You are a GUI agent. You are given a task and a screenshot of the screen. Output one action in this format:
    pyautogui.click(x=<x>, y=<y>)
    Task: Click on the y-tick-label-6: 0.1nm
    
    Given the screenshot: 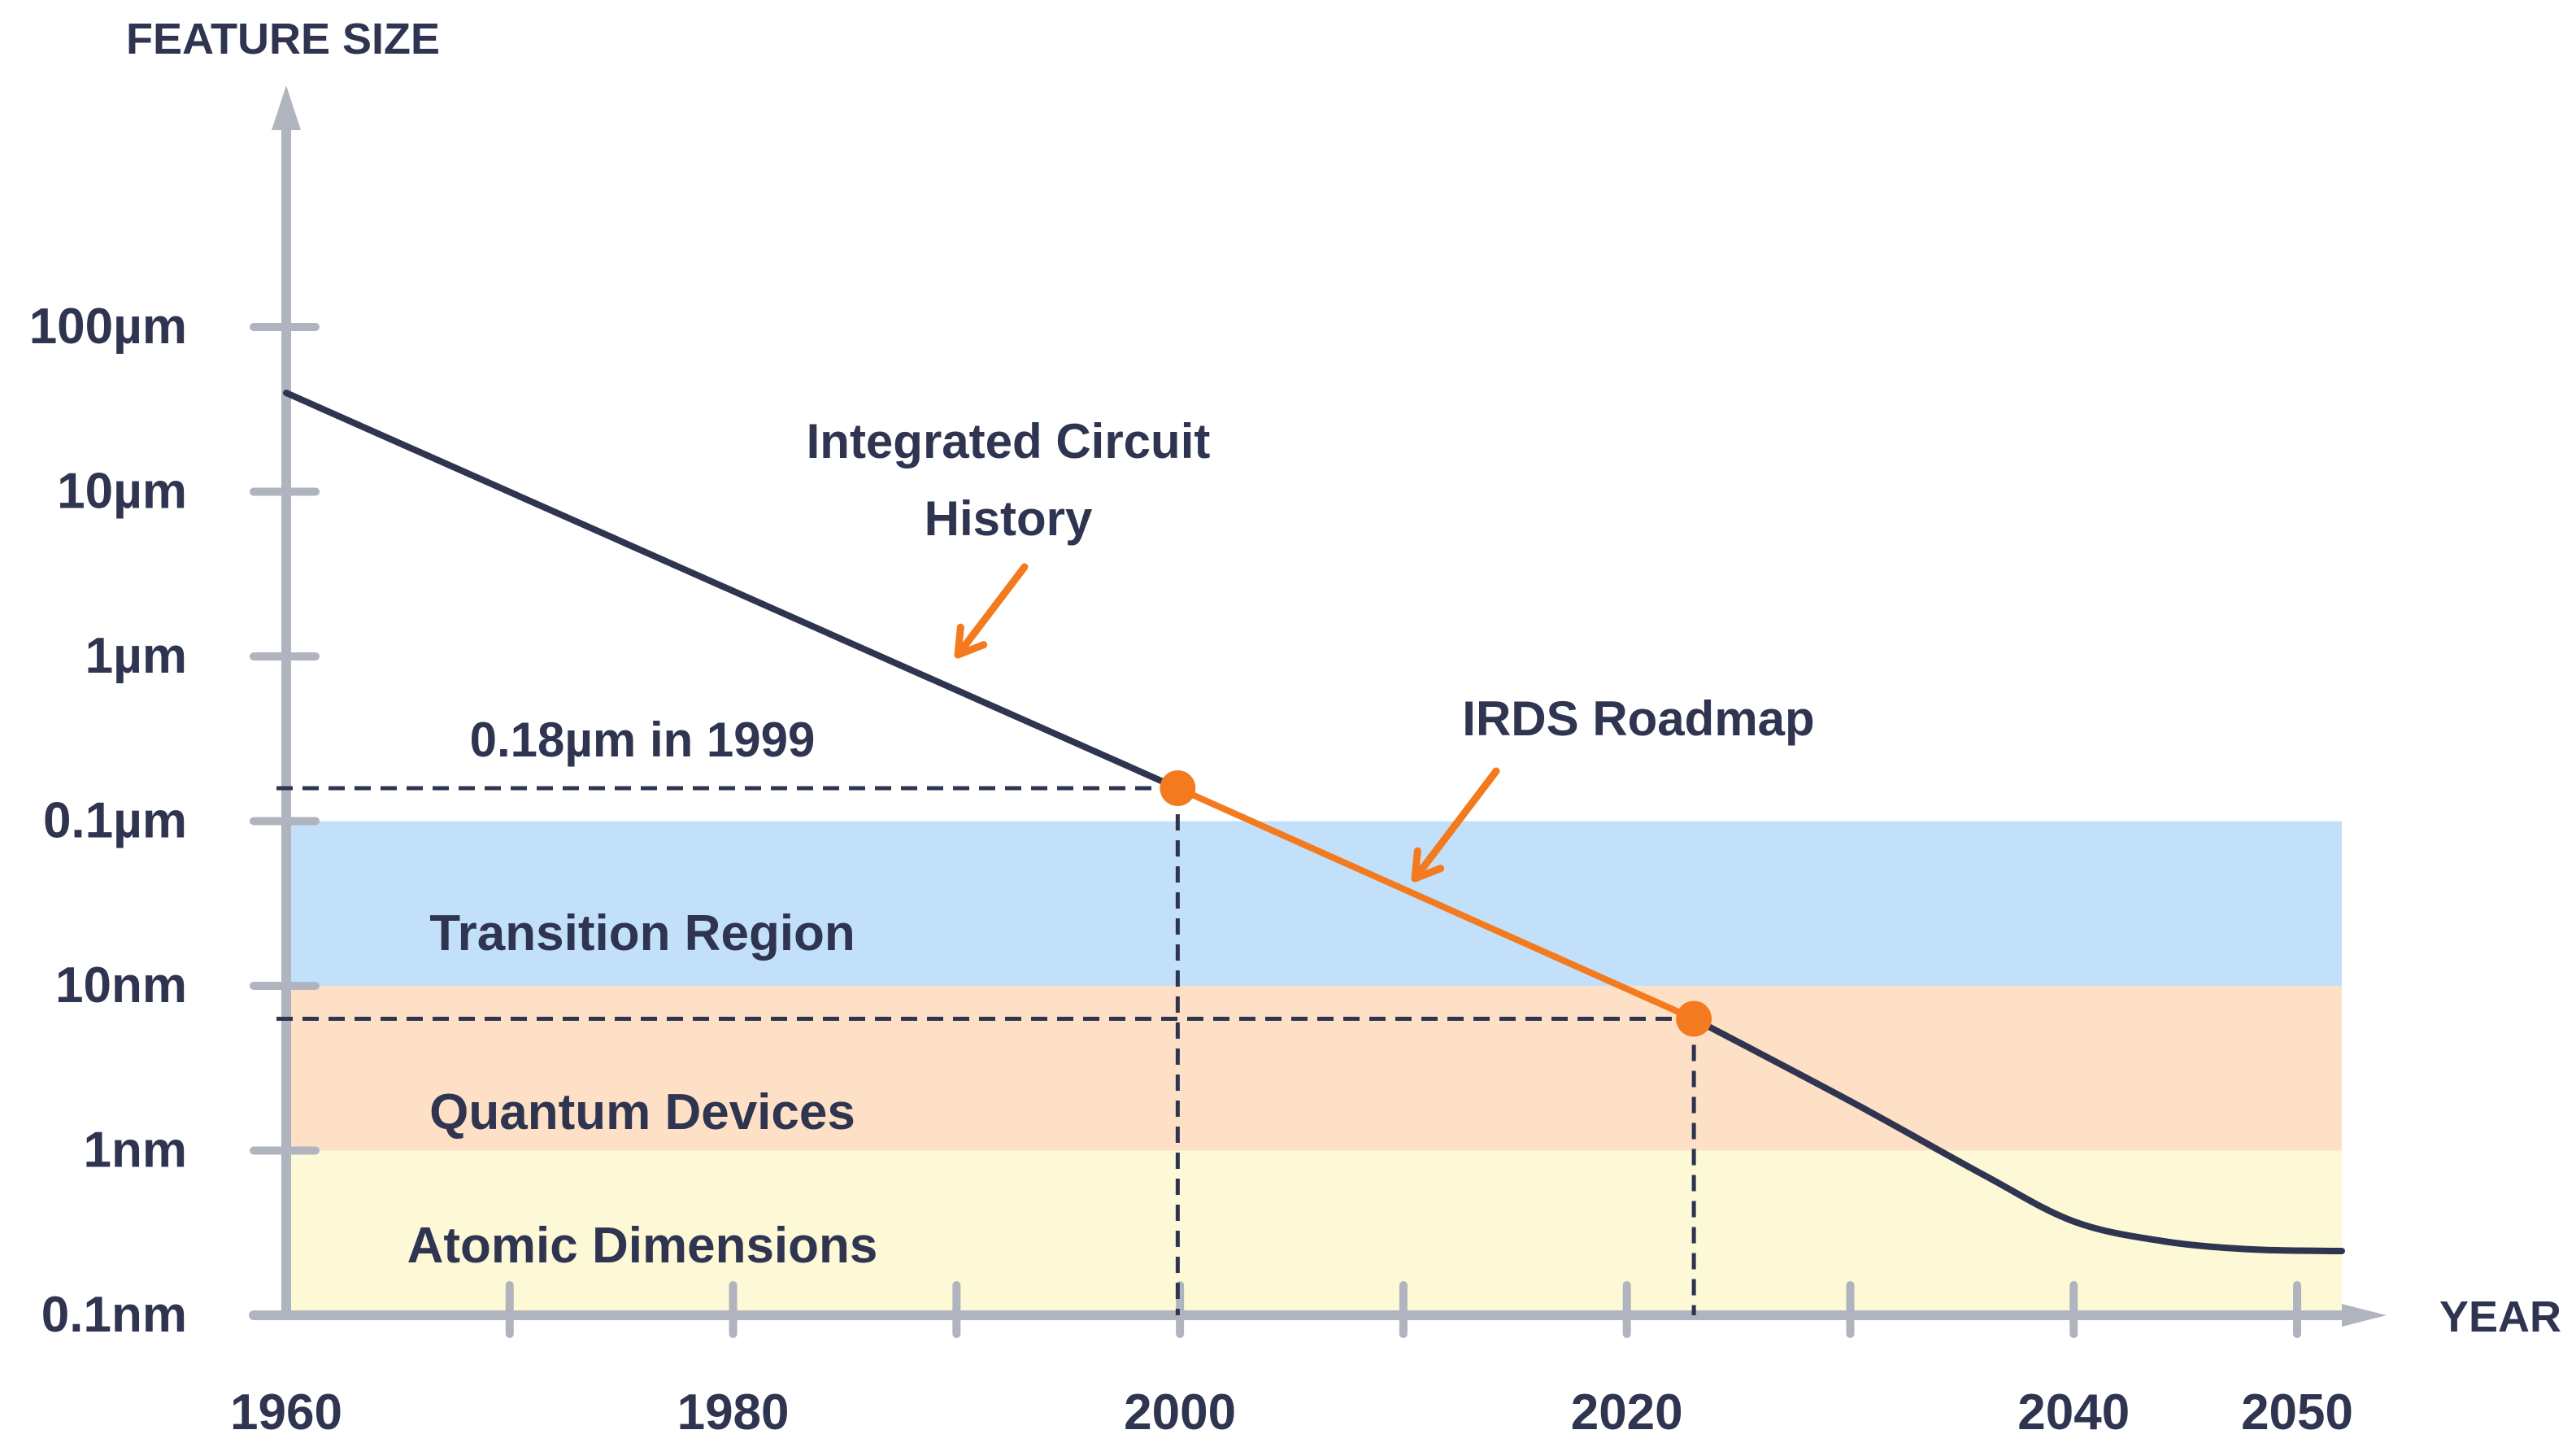 What is the action you would take?
    pyautogui.click(x=114, y=1315)
    